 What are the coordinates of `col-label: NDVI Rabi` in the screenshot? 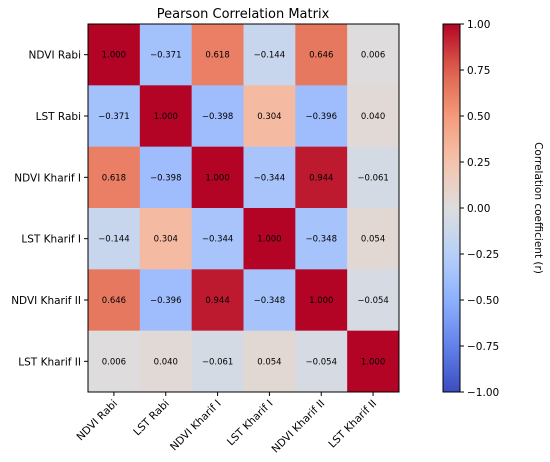 It's located at (97, 421).